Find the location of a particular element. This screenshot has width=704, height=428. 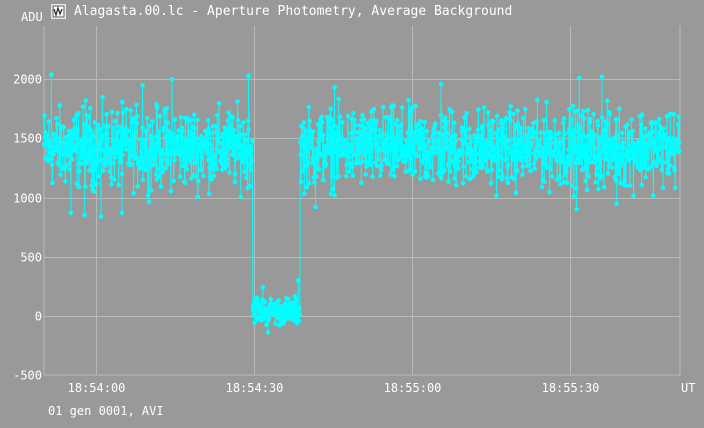

lightcurve-app-icon is located at coordinates (58, 11).